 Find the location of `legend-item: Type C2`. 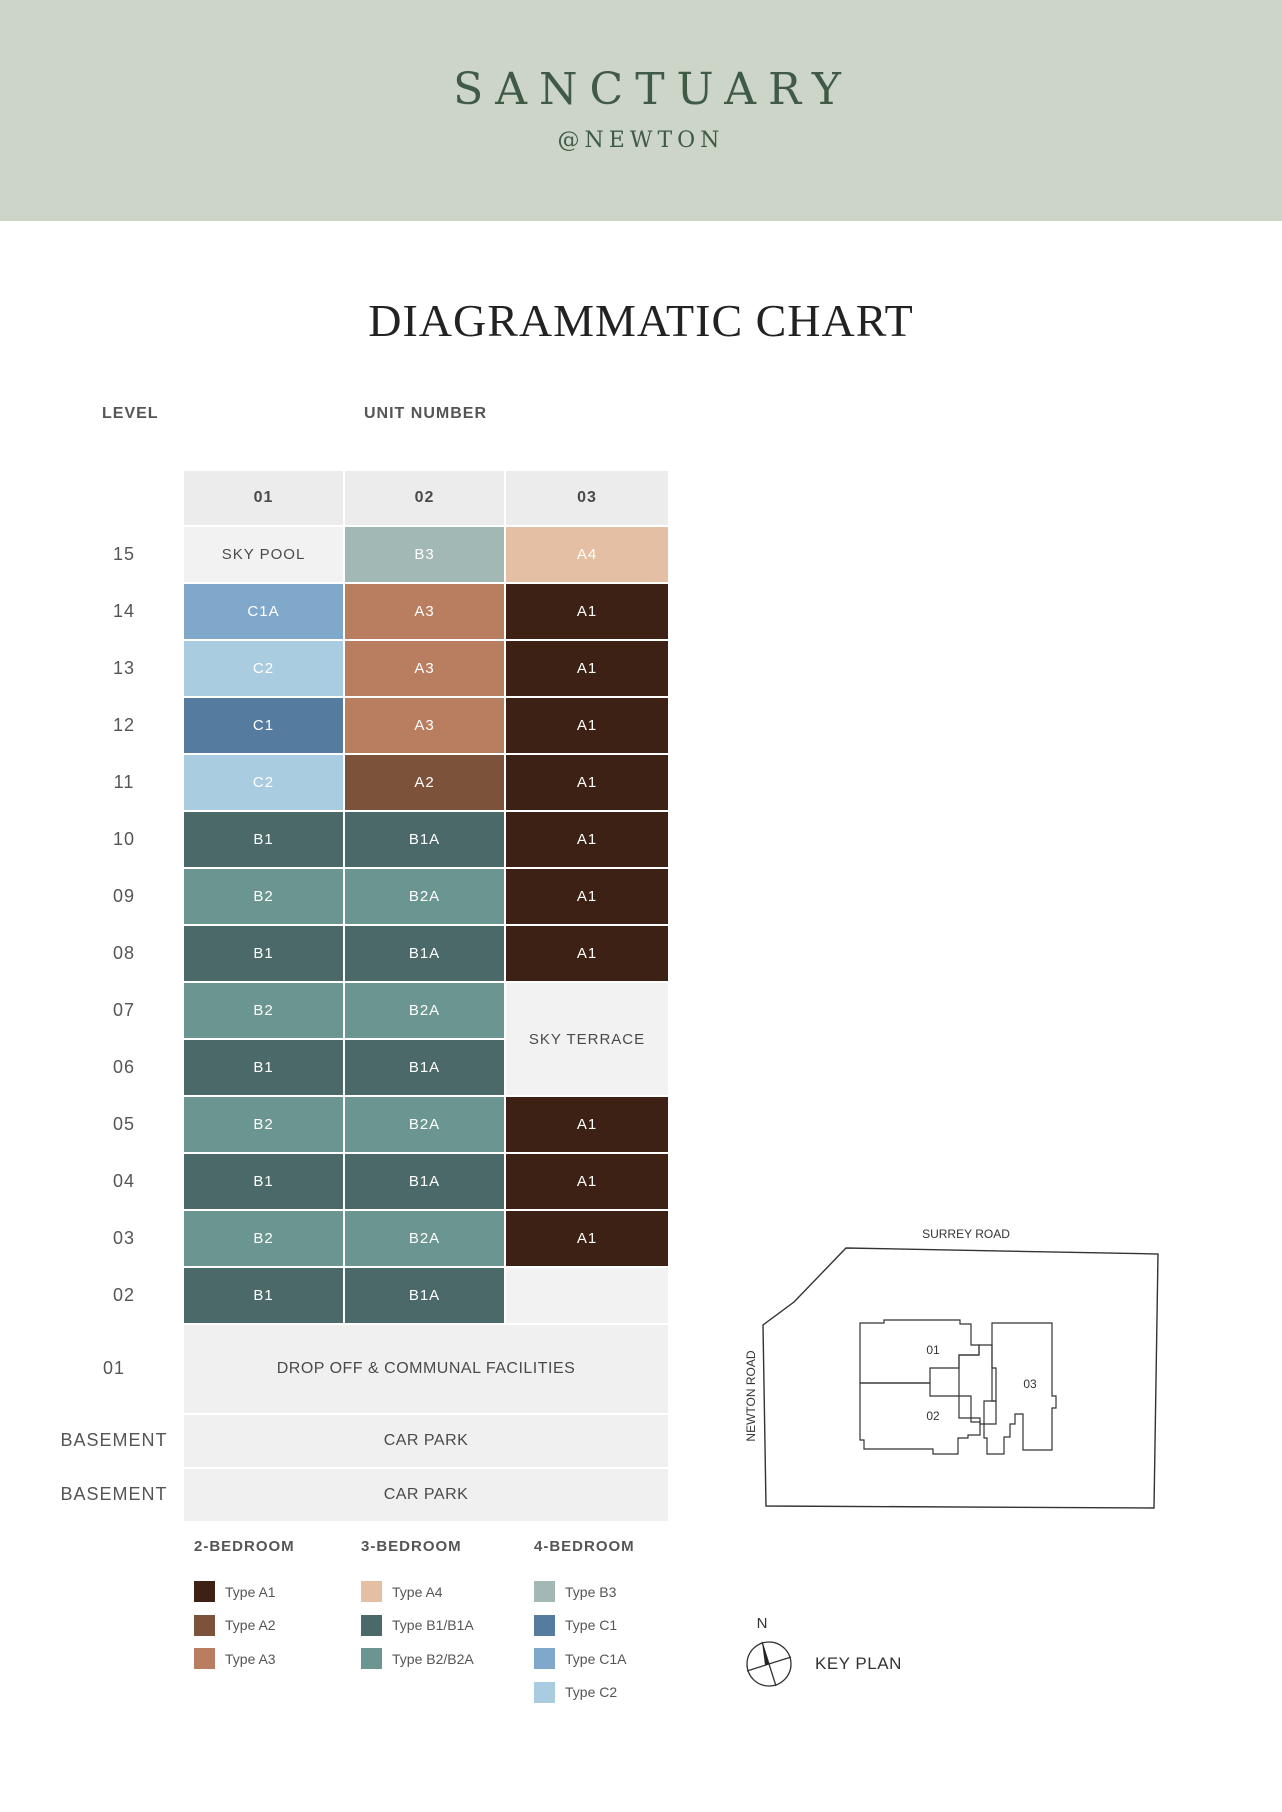

legend-item: Type C2 is located at coordinates (584, 1693).